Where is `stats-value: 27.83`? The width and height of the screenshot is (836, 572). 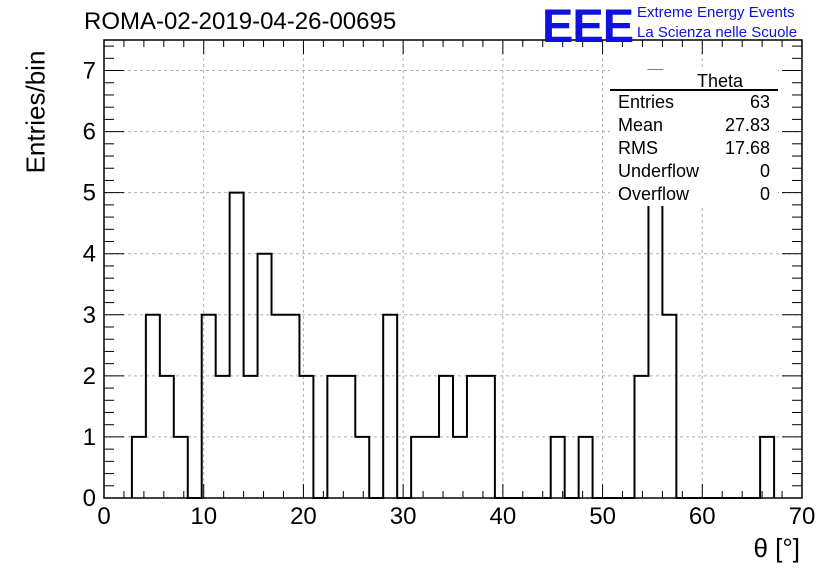
stats-value: 27.83 is located at coordinates (747, 125).